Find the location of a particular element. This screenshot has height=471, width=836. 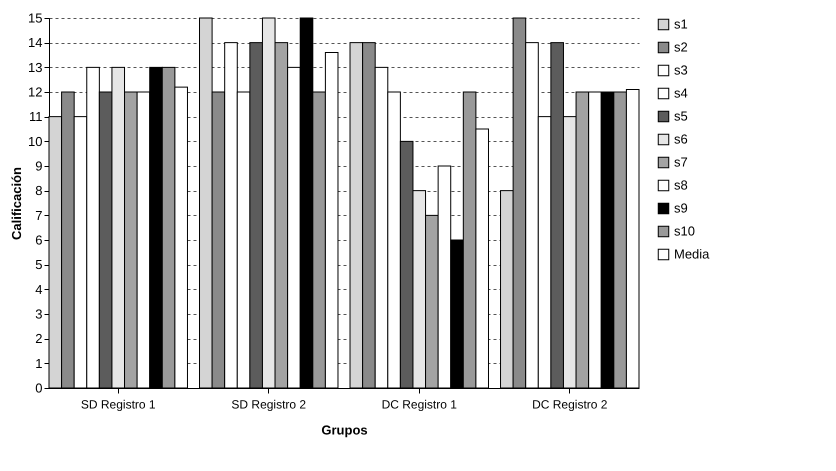

legend-label: s5 is located at coordinates (681, 116).